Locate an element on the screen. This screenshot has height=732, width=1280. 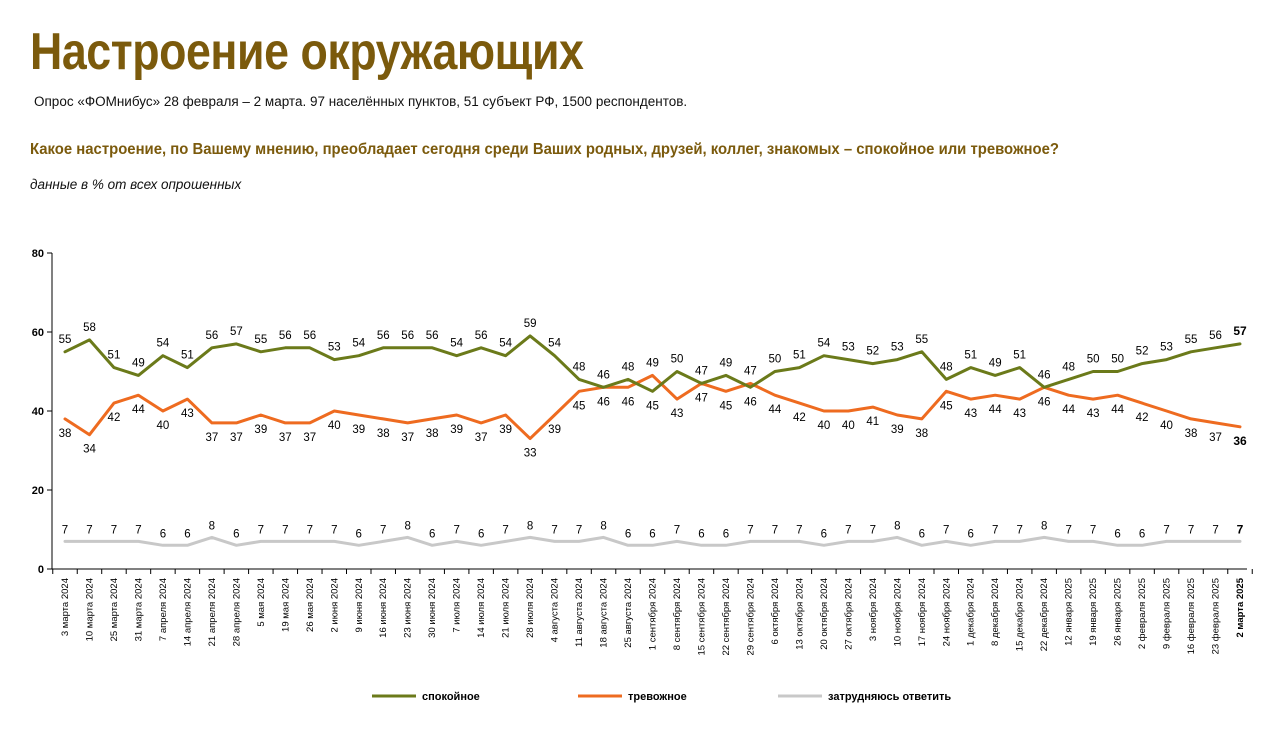
x-tick-label: 1 сентября 2024 is located at coordinates (653, 614).